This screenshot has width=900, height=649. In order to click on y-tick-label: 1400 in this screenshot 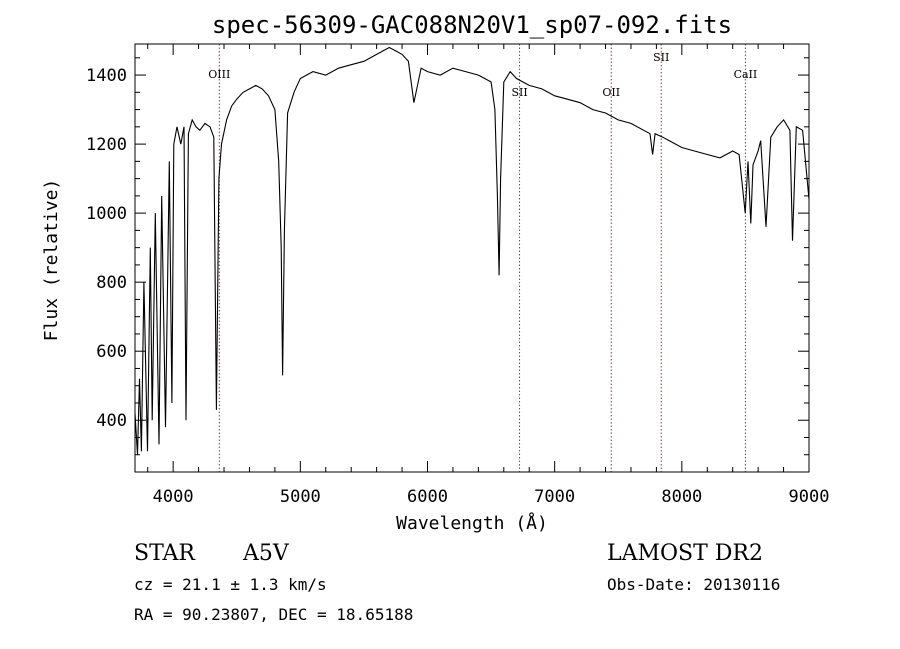, I will do `click(106, 76)`.